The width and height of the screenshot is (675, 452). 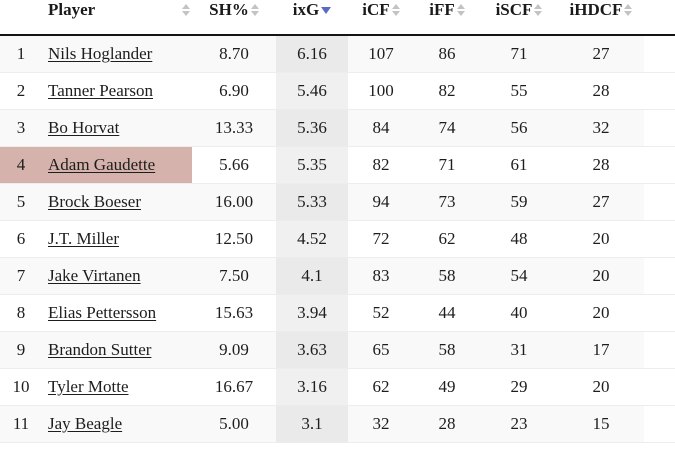 I want to click on row-icf-value: 83, so click(x=381, y=276).